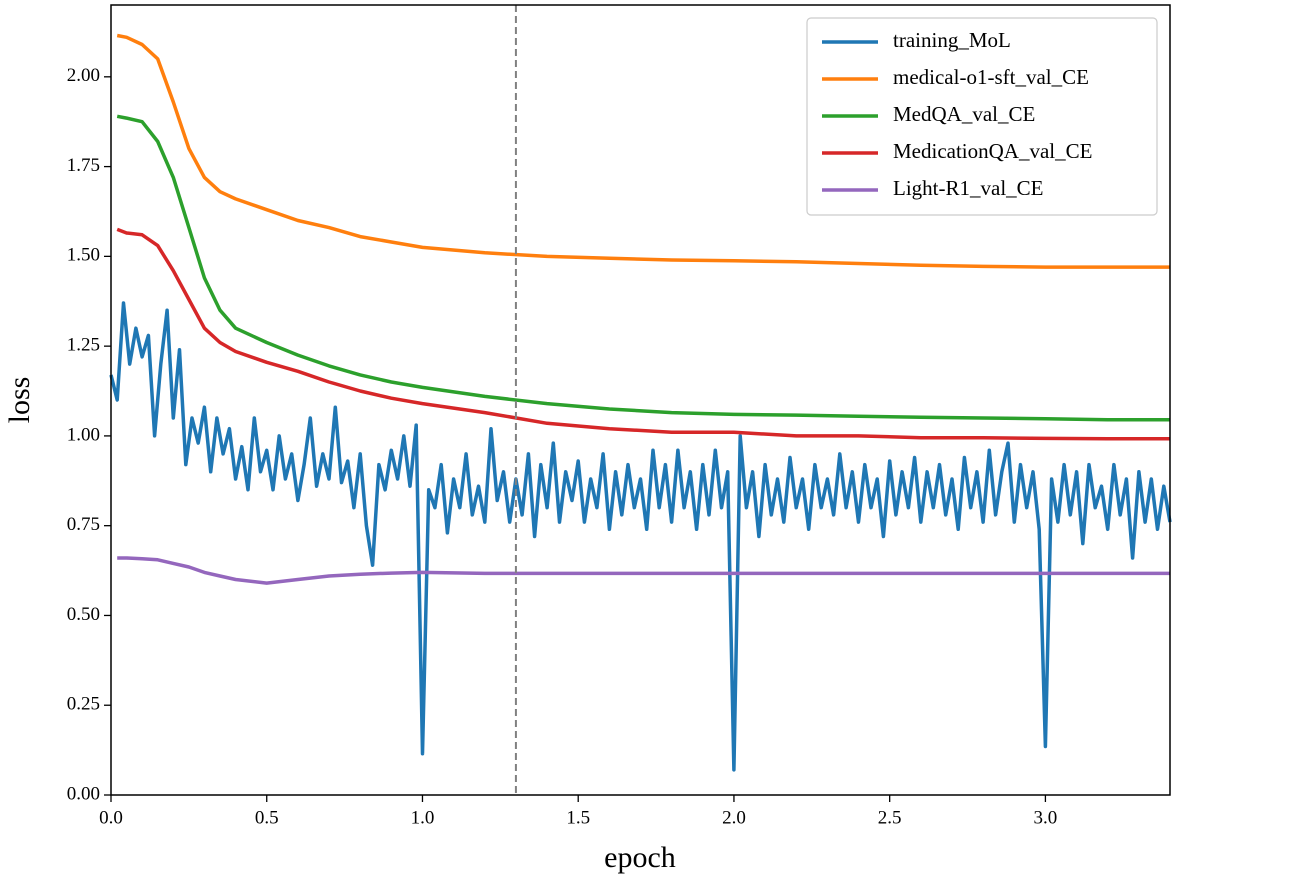  I want to click on x-tick-label: 3.0, so click(1046, 817).